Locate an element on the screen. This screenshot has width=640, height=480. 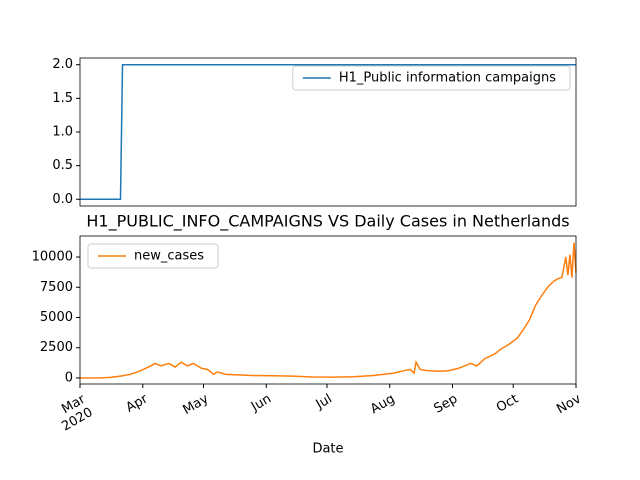
x-tick-label: Aug is located at coordinates (382, 405).